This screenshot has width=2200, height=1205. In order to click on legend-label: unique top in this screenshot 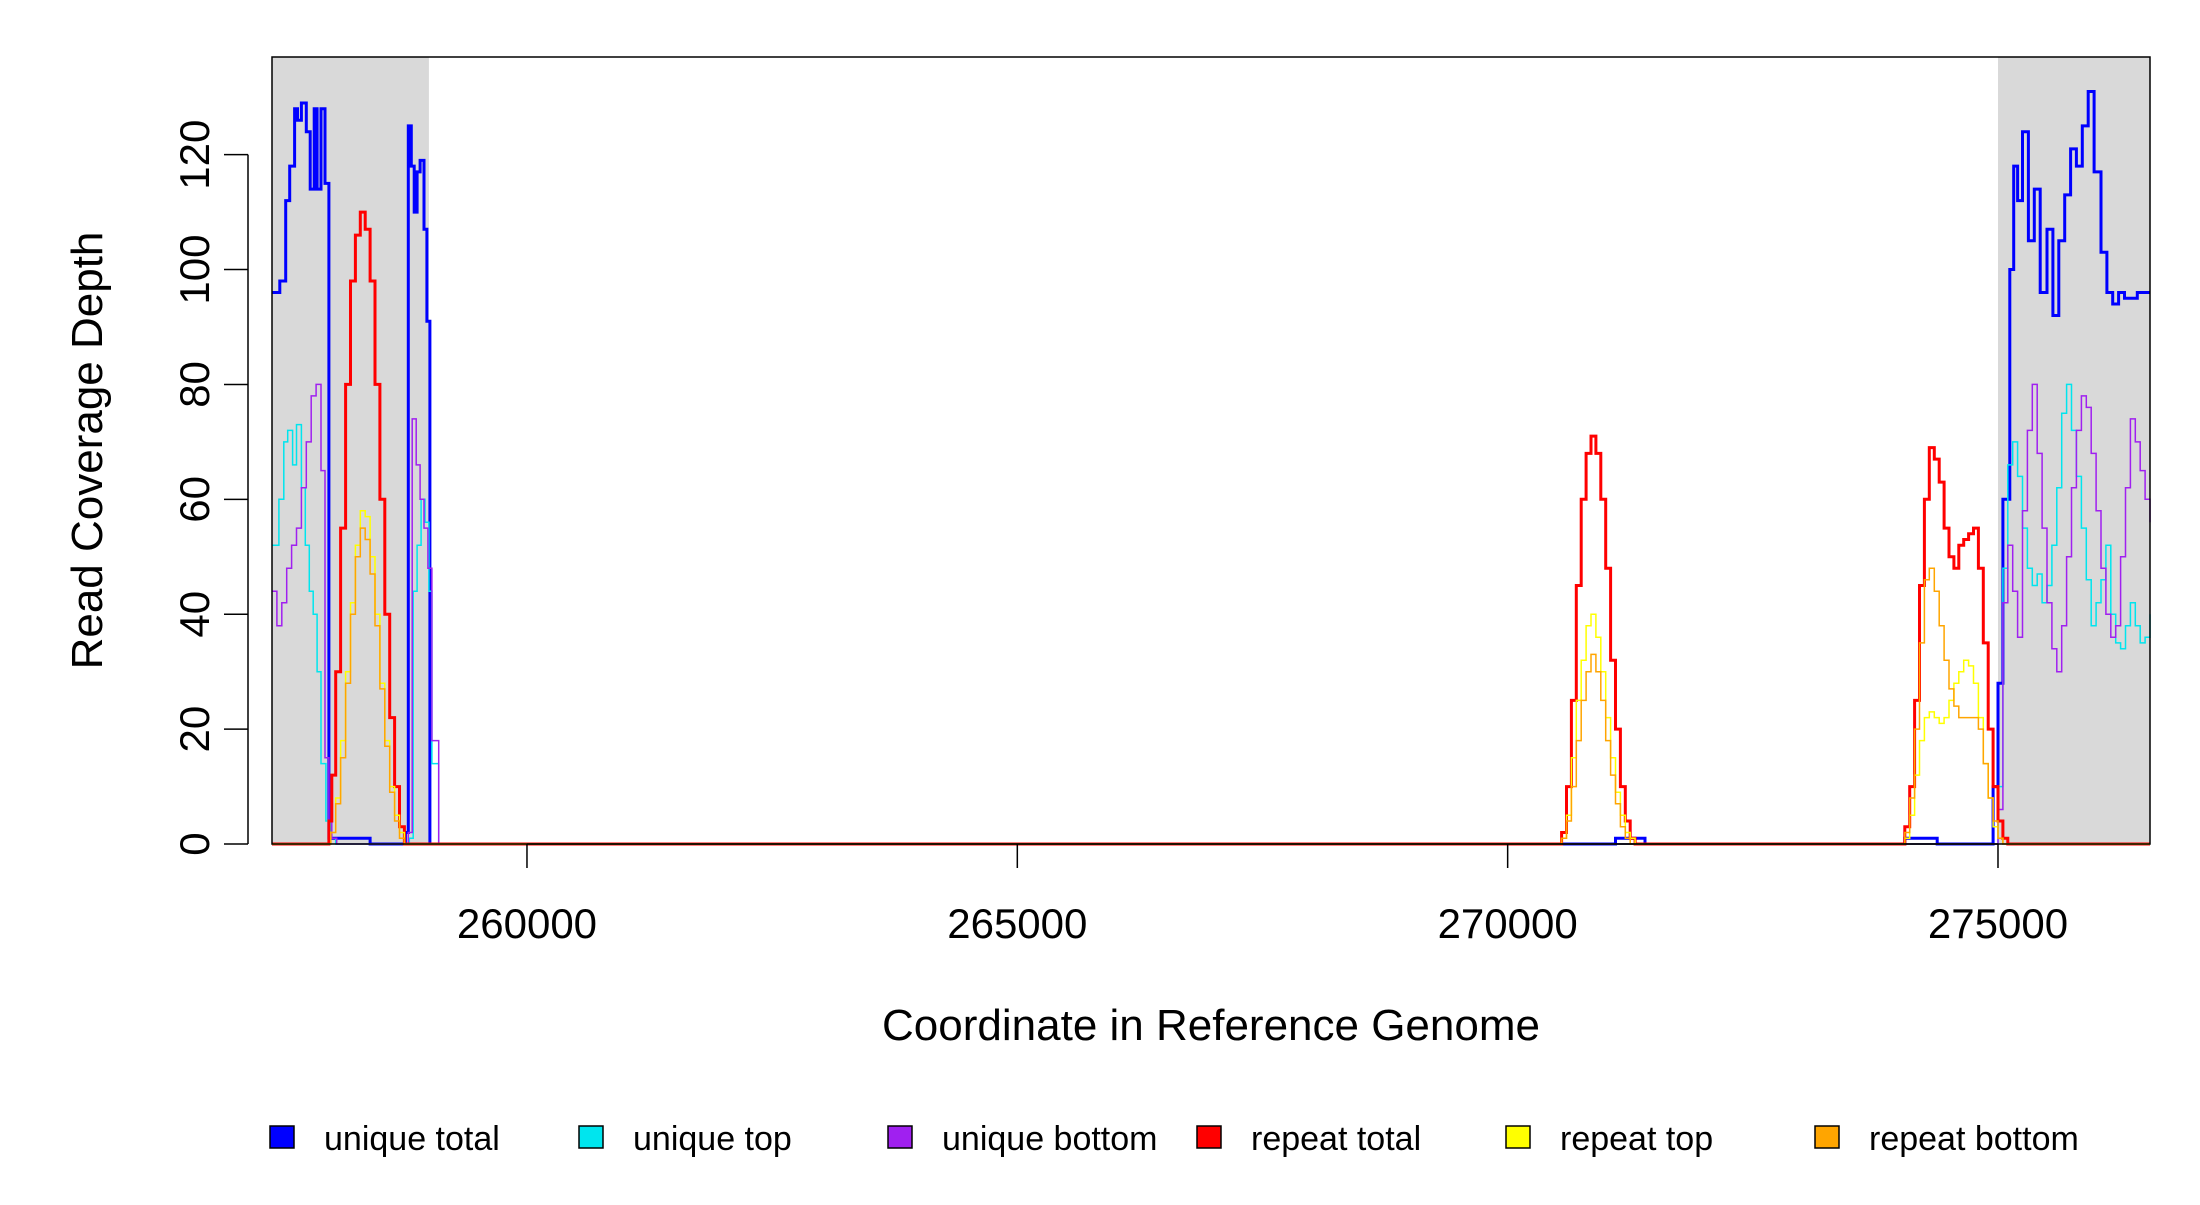, I will do `click(712, 1139)`.